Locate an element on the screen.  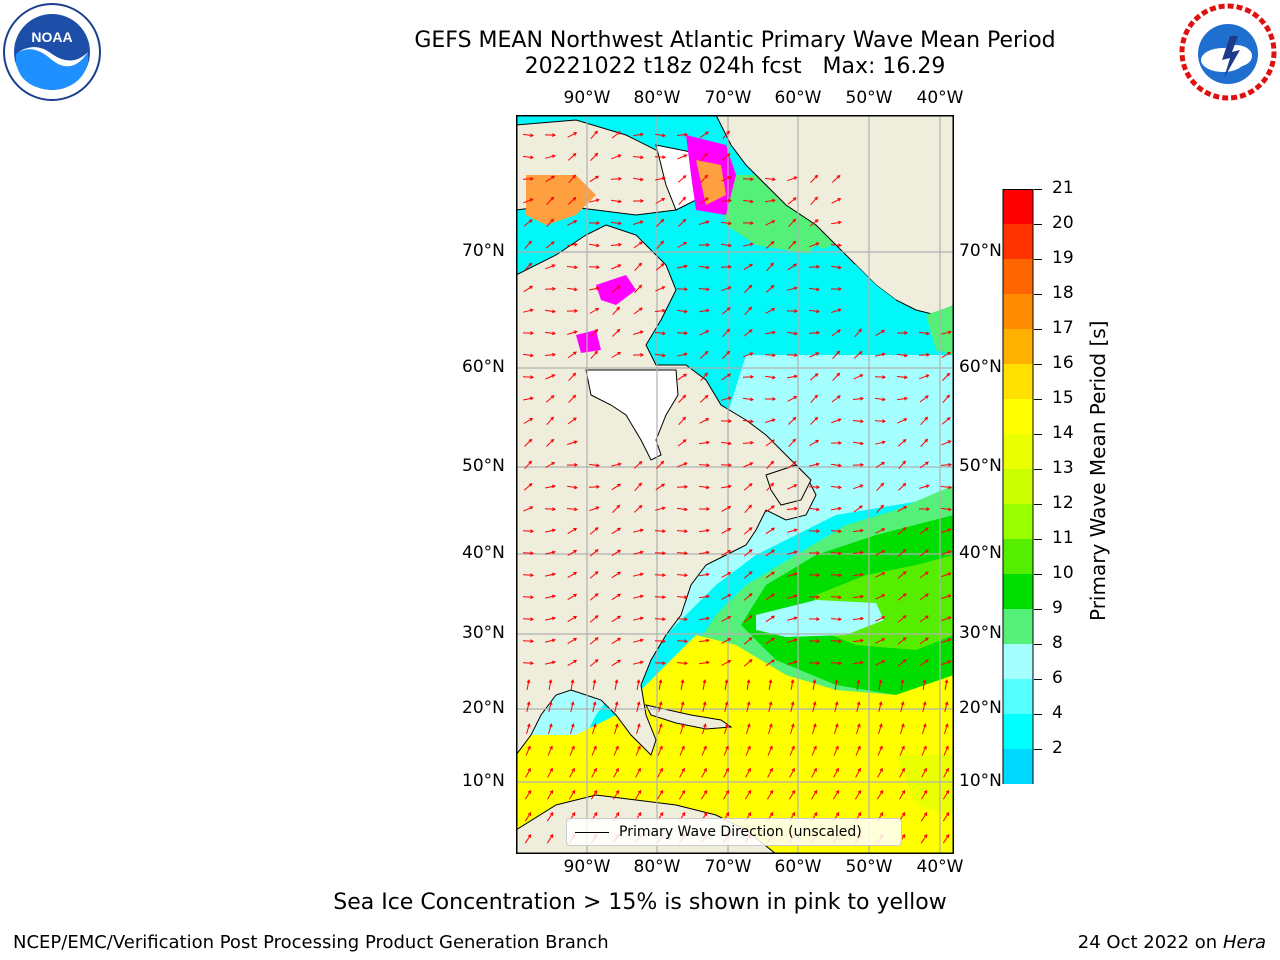
chart-subtitle: 20221022 t18z 024h fcst Max: 16.29 is located at coordinates (735, 66).